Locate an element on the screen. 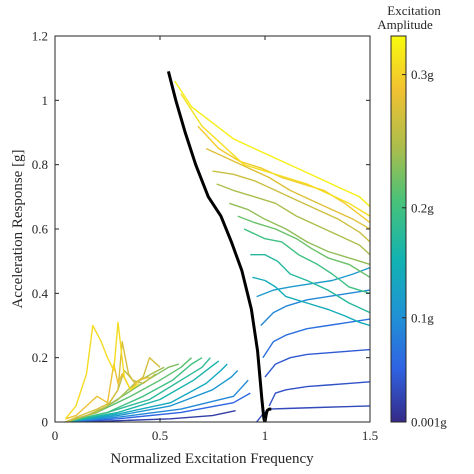  y-tick-label: 0.2 is located at coordinates (40, 357).